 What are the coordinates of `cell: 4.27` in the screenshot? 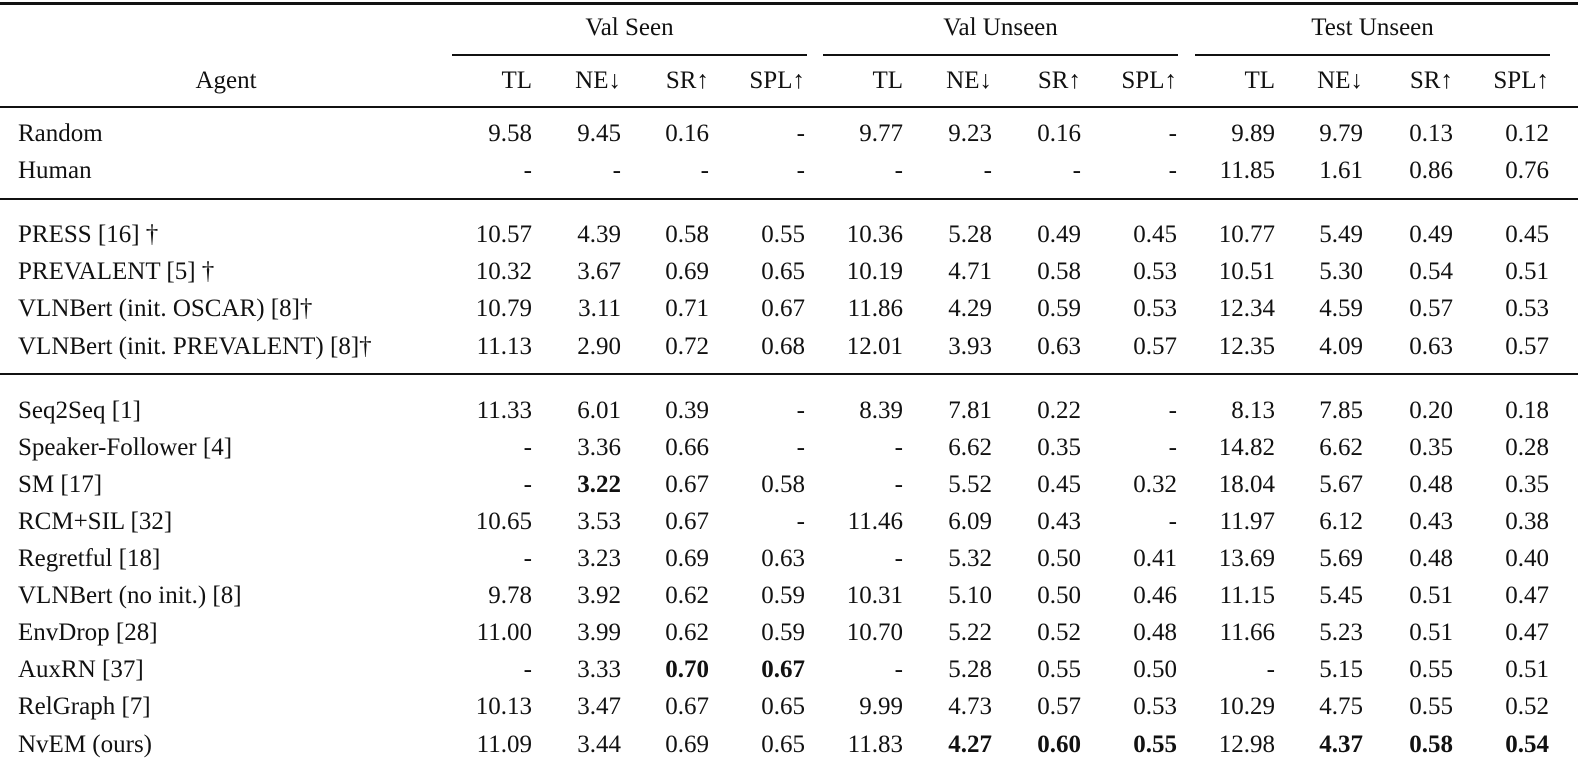 It's located at (970, 744).